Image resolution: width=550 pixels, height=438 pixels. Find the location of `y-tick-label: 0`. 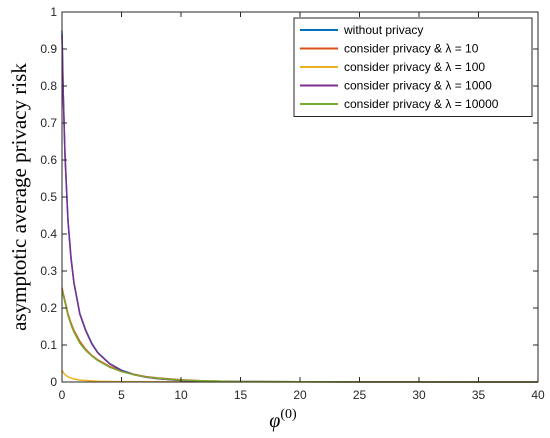

y-tick-label: 0 is located at coordinates (53, 382).